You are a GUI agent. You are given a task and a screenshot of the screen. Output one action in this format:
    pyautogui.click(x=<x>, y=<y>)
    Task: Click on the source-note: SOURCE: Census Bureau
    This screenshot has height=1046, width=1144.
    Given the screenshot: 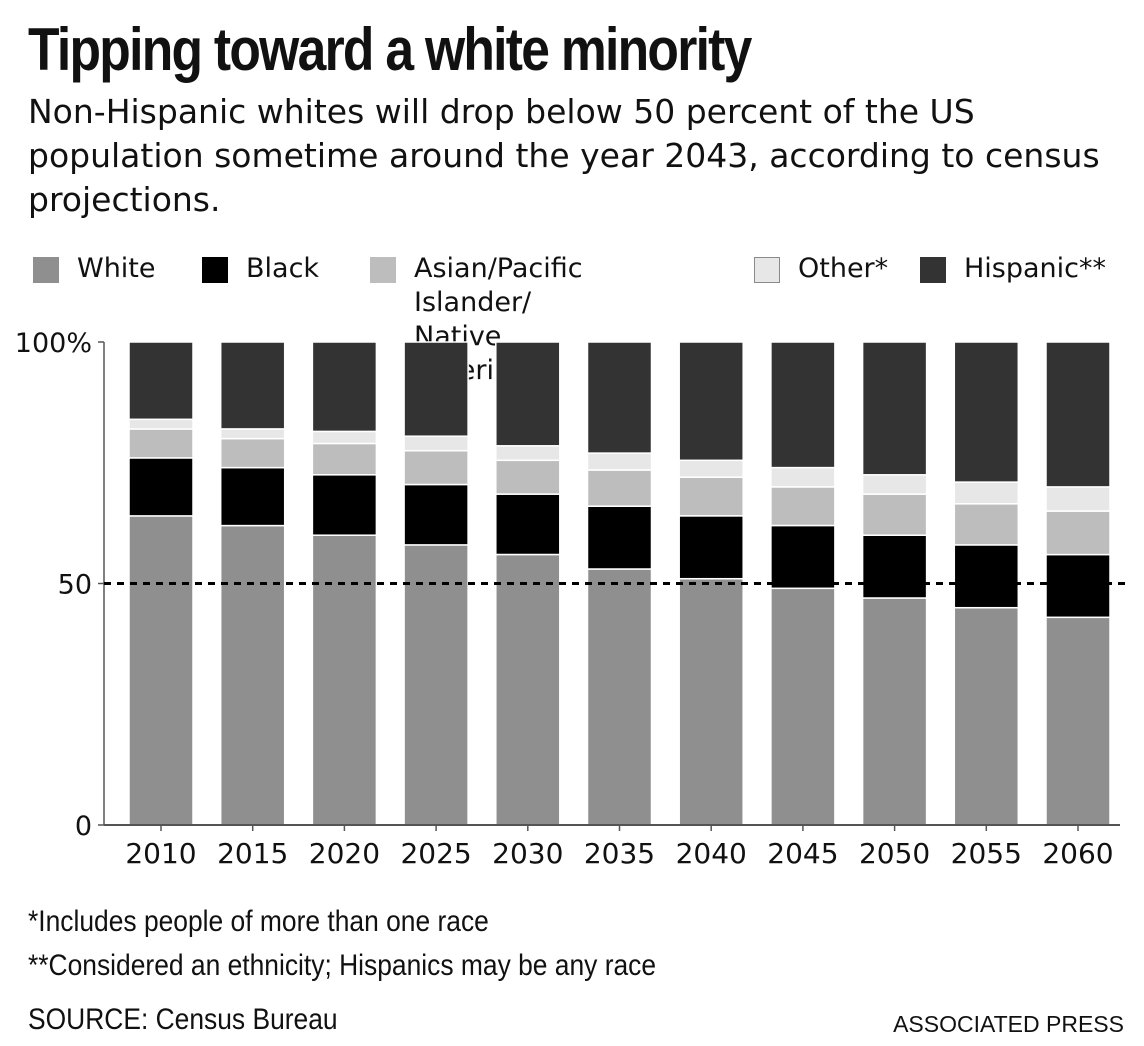 What is the action you would take?
    pyautogui.click(x=183, y=1019)
    